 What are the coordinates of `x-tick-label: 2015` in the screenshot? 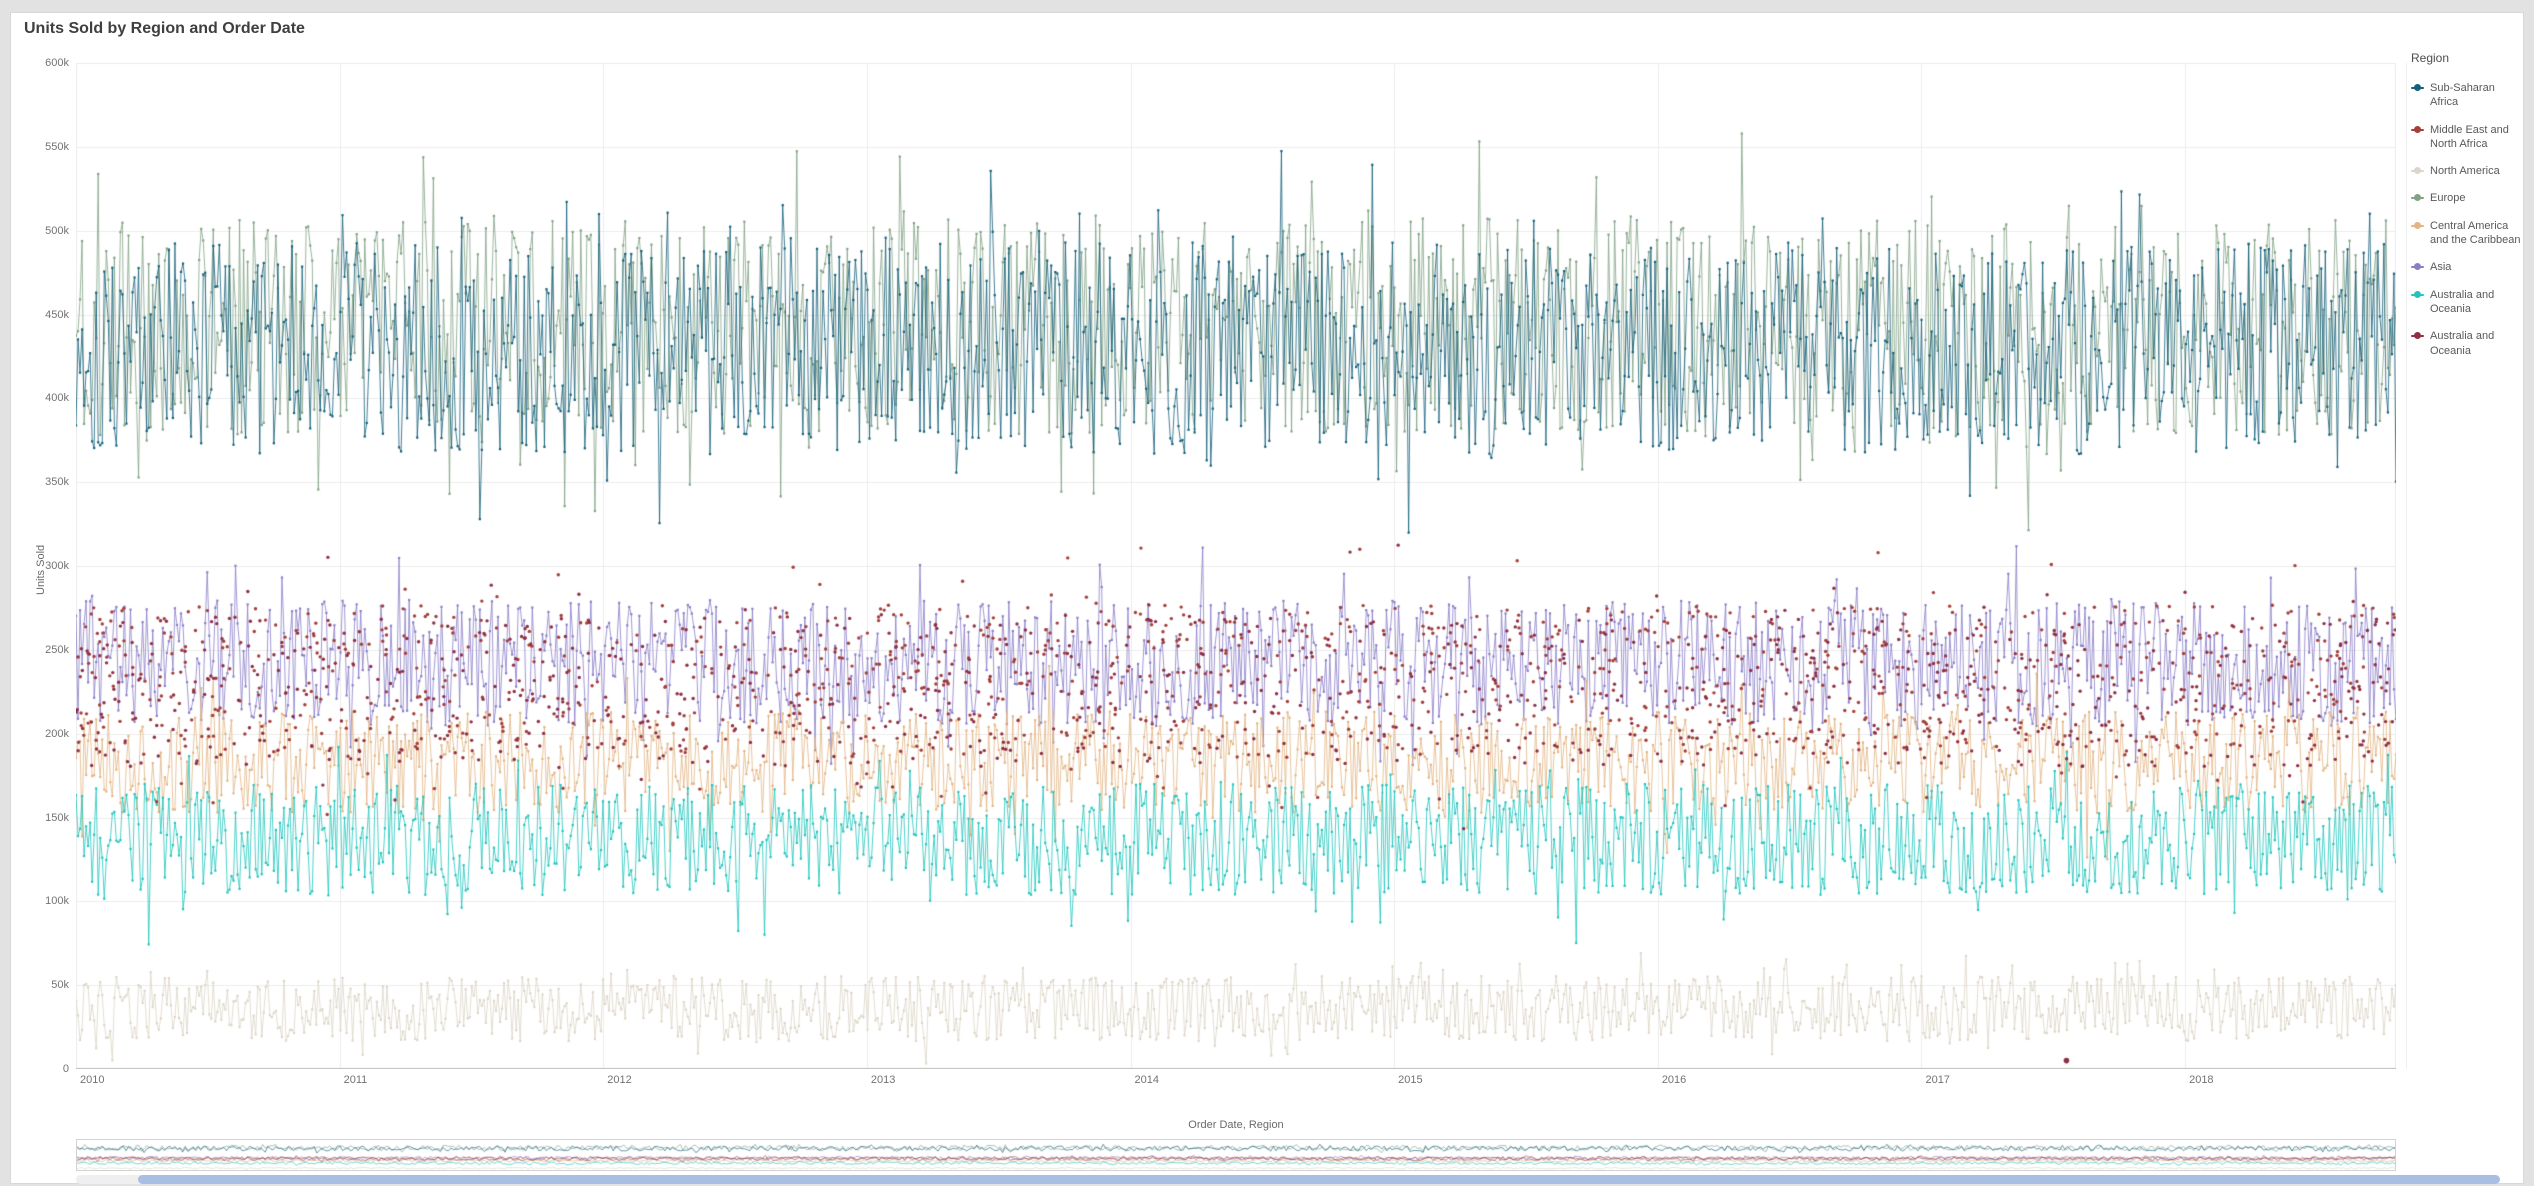 It's located at (1410, 1080).